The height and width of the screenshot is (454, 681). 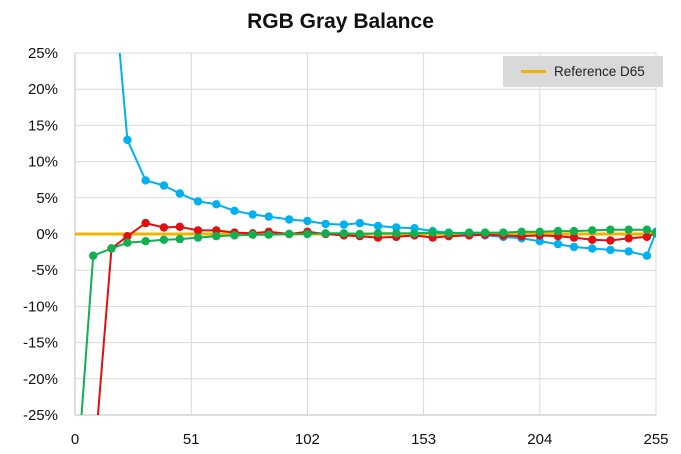 I want to click on y-tick-label: 10%, so click(x=43, y=162).